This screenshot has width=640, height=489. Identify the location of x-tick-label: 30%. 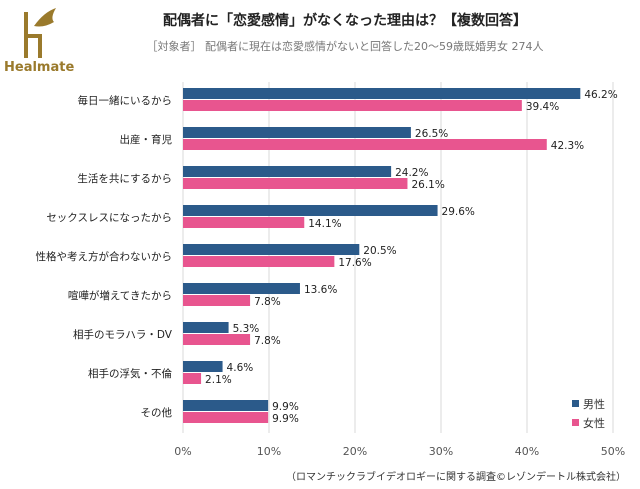
(441, 451).